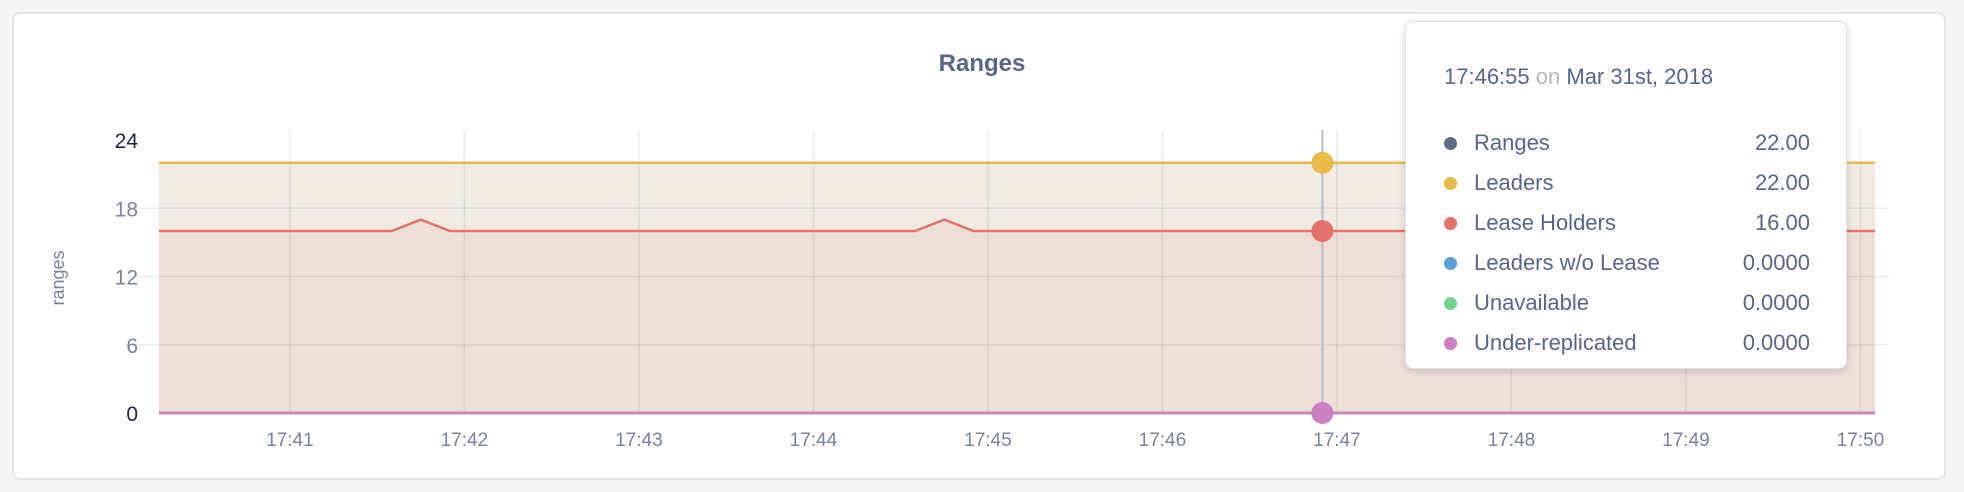 The height and width of the screenshot is (492, 1964). Describe the element at coordinates (982, 63) in the screenshot. I see `chart-title: Ranges` at that location.